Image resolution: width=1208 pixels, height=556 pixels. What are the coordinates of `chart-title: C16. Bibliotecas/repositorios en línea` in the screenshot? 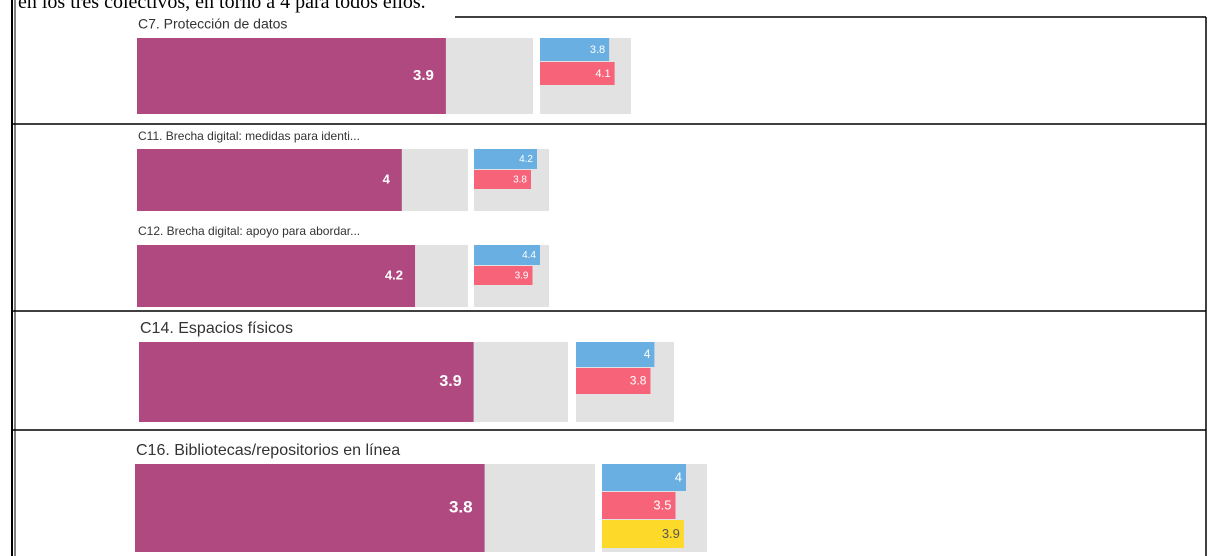 It's located at (268, 450).